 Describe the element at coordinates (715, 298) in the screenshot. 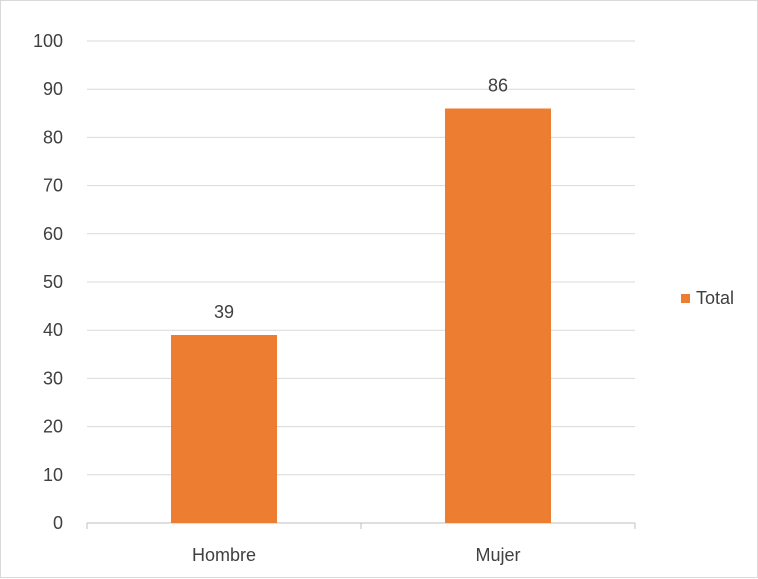

I see `legend-label-total: Total` at that location.